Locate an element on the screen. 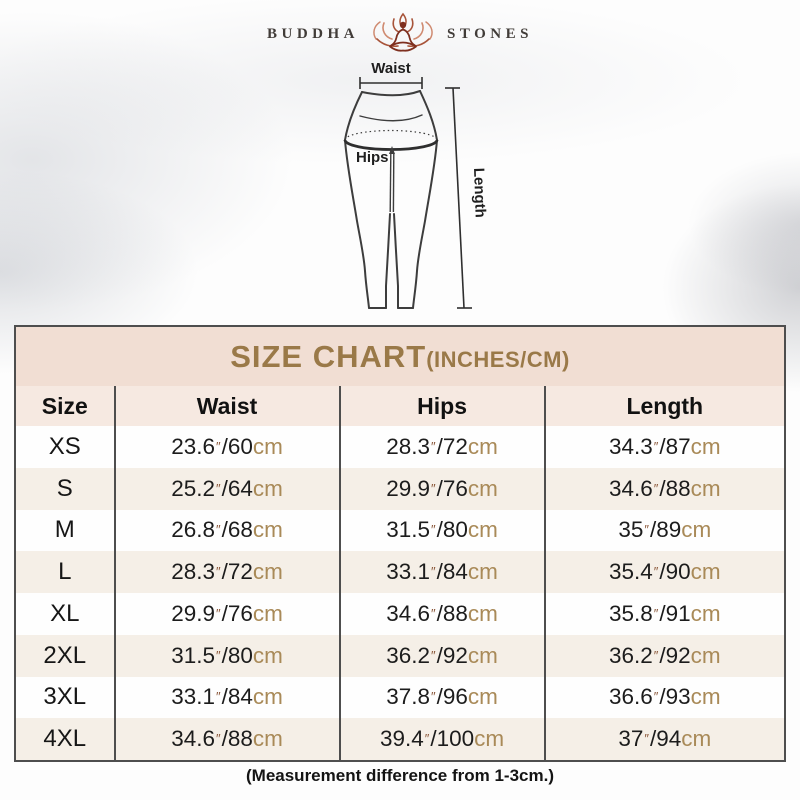 The image size is (800, 800). size-cell: L is located at coordinates (65, 572).